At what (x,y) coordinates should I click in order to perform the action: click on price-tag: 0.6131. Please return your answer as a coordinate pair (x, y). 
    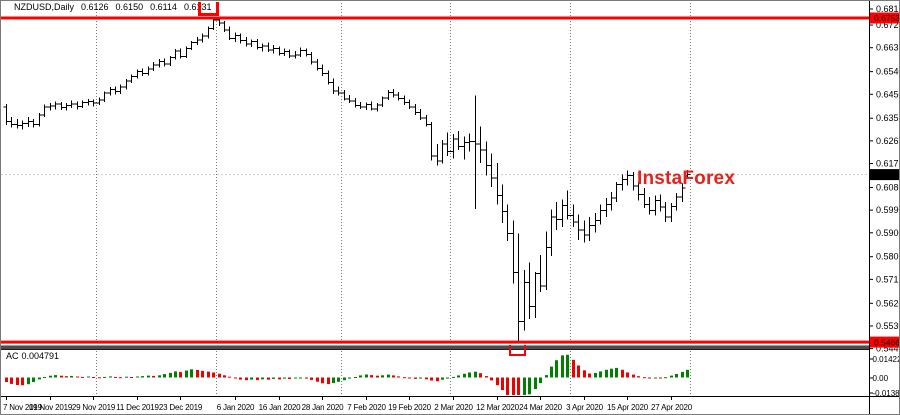
    Looking at the image, I should click on (884, 175).